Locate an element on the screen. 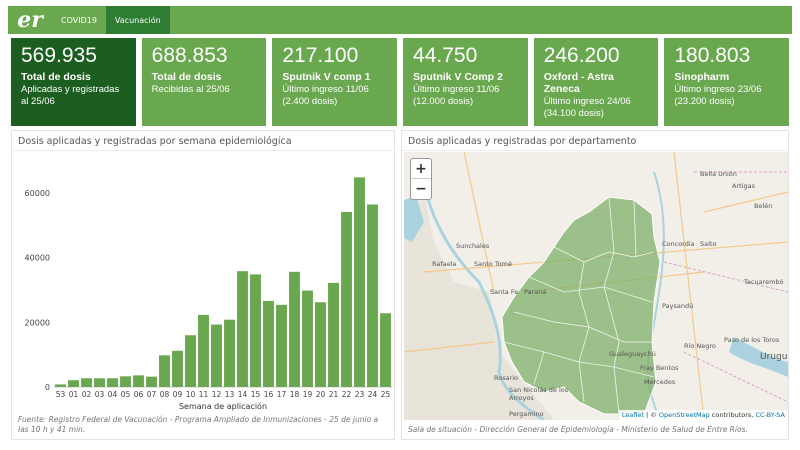  city-label: Rafaela is located at coordinates (444, 264).